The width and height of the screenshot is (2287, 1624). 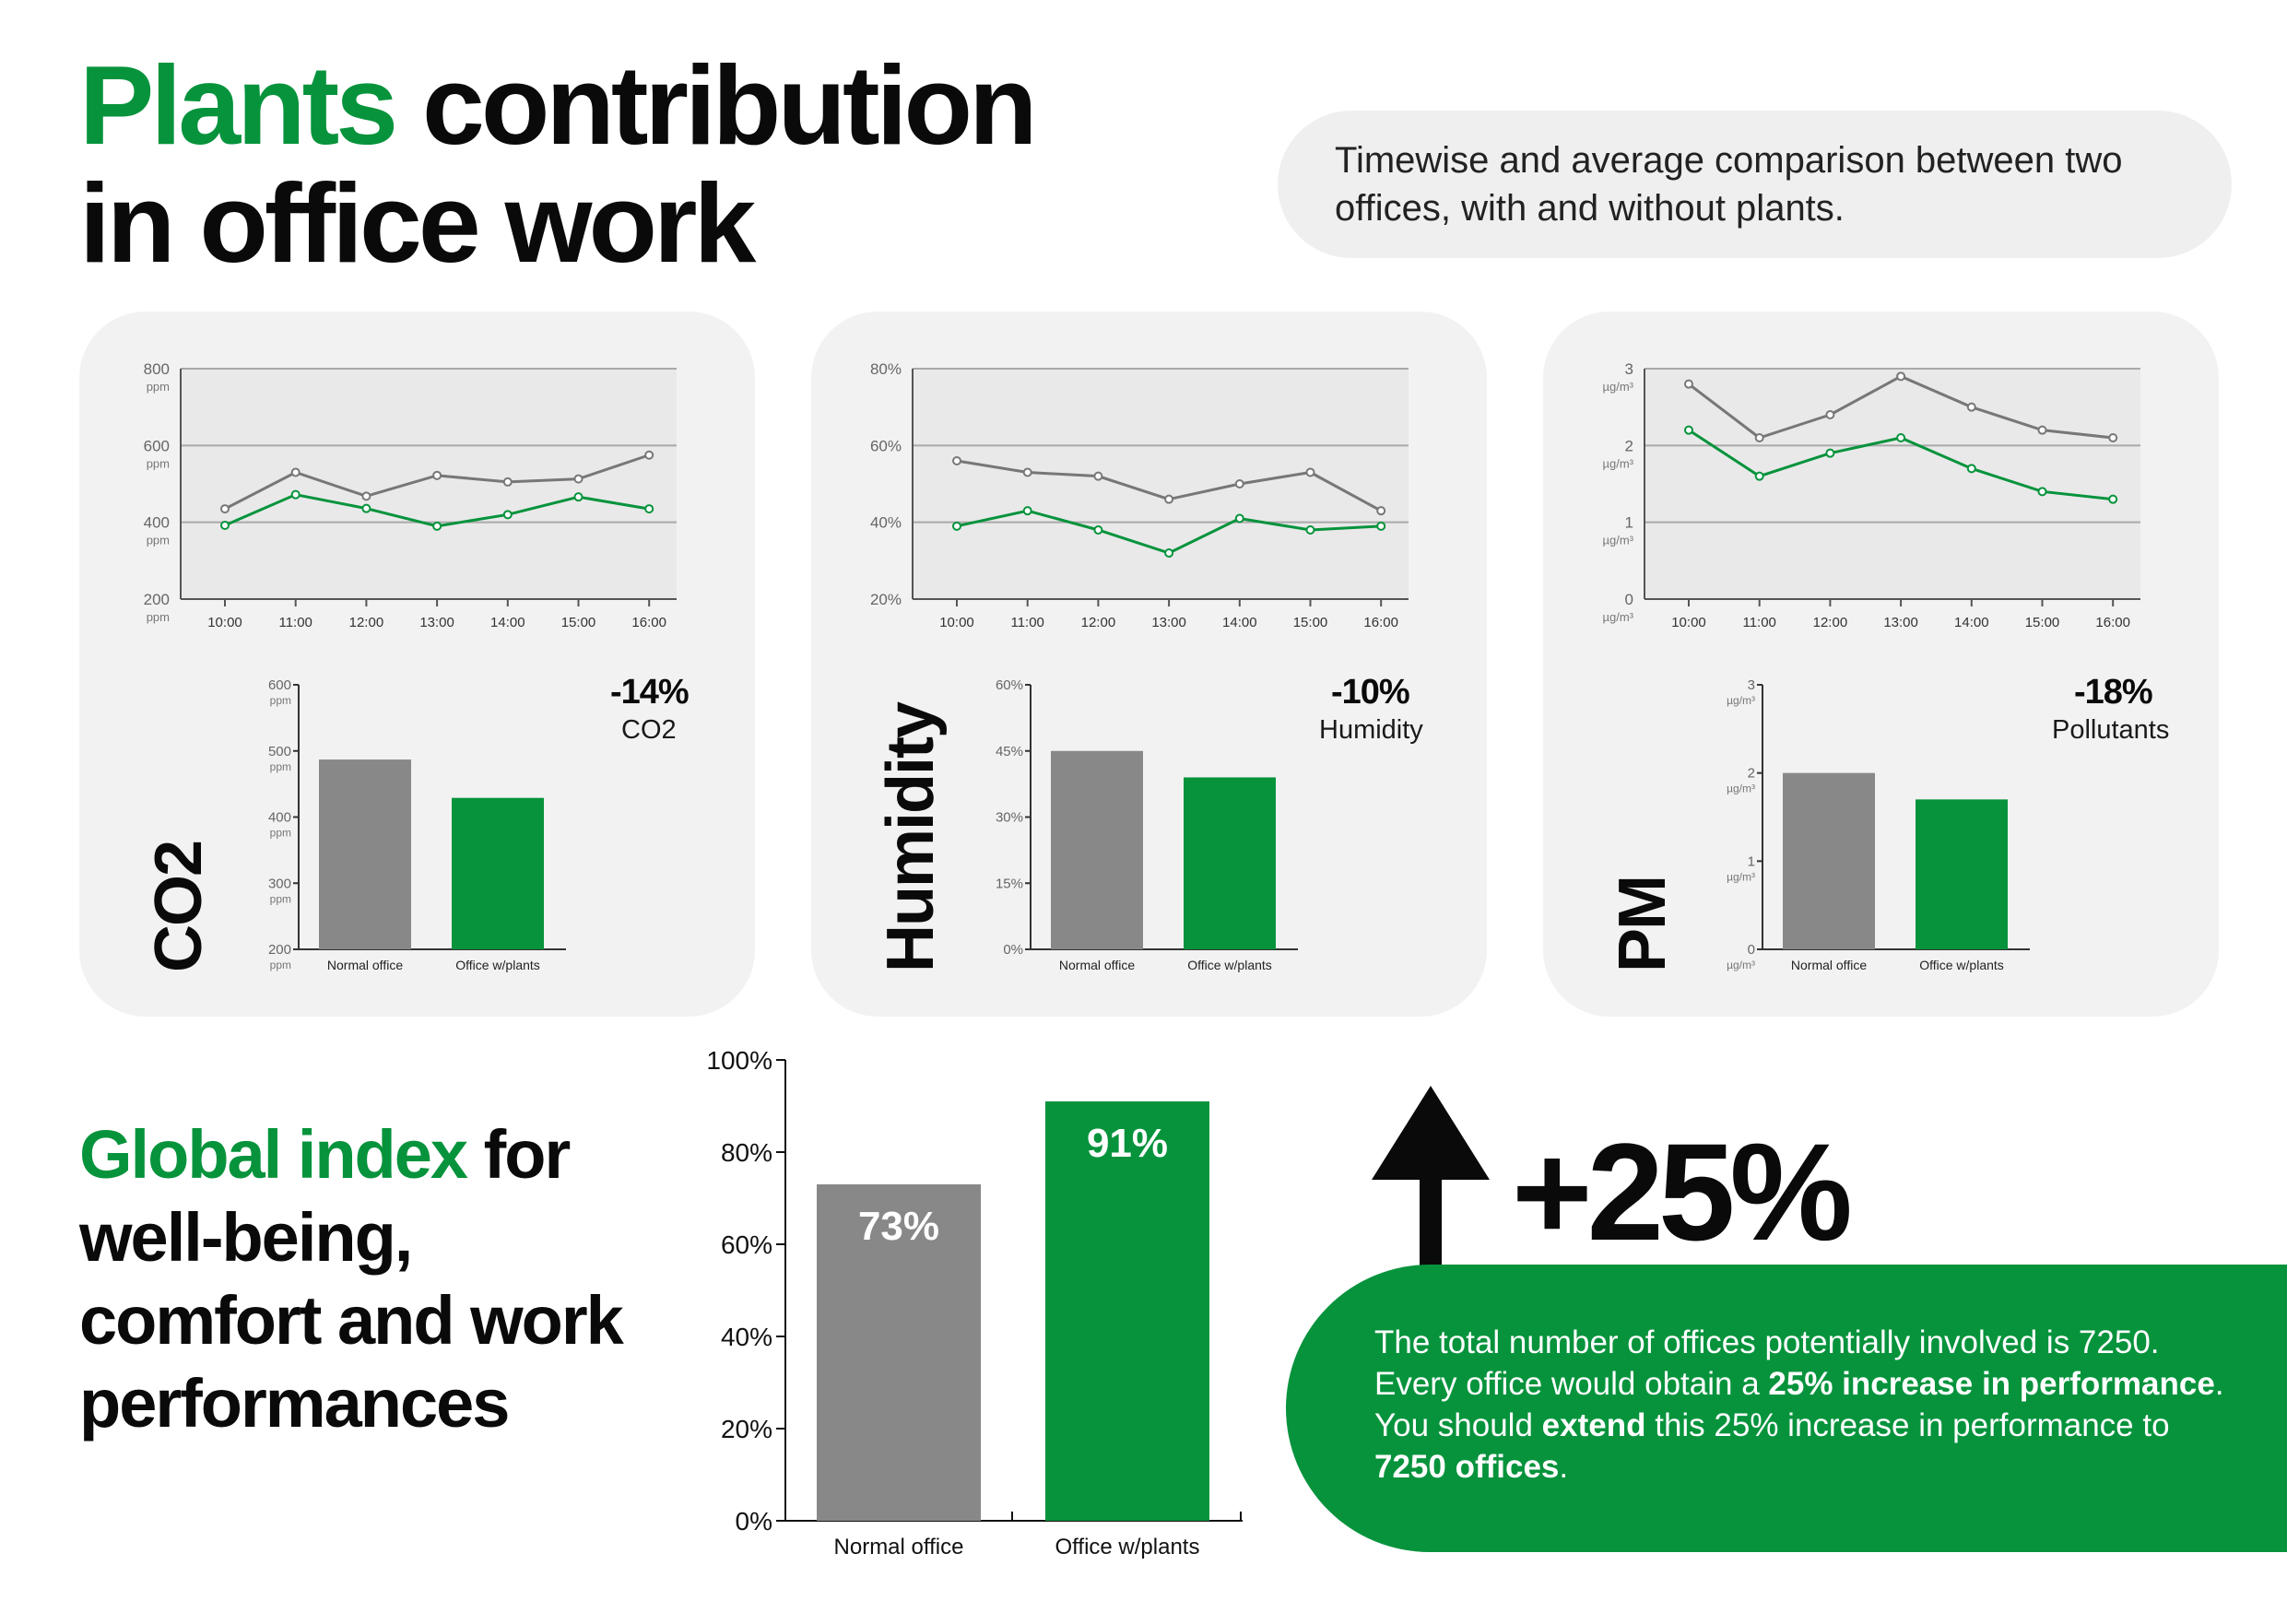 I want to click on co2-line-x-tick: 11:00, so click(x=295, y=622).